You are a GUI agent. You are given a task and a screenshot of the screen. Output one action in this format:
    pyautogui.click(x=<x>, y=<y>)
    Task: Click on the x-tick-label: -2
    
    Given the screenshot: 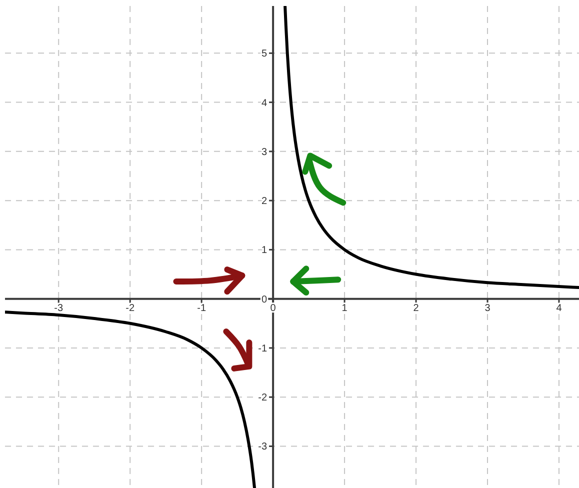 What is the action you would take?
    pyautogui.click(x=130, y=308)
    